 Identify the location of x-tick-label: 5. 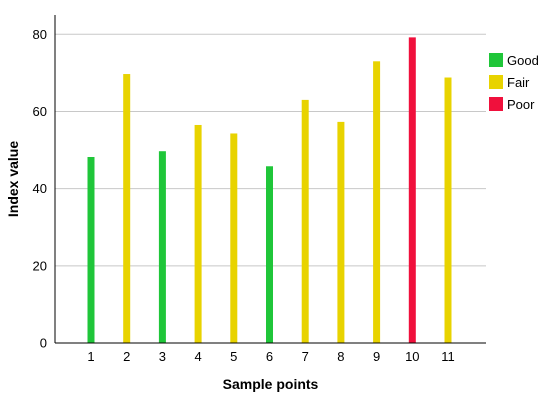
(233, 356).